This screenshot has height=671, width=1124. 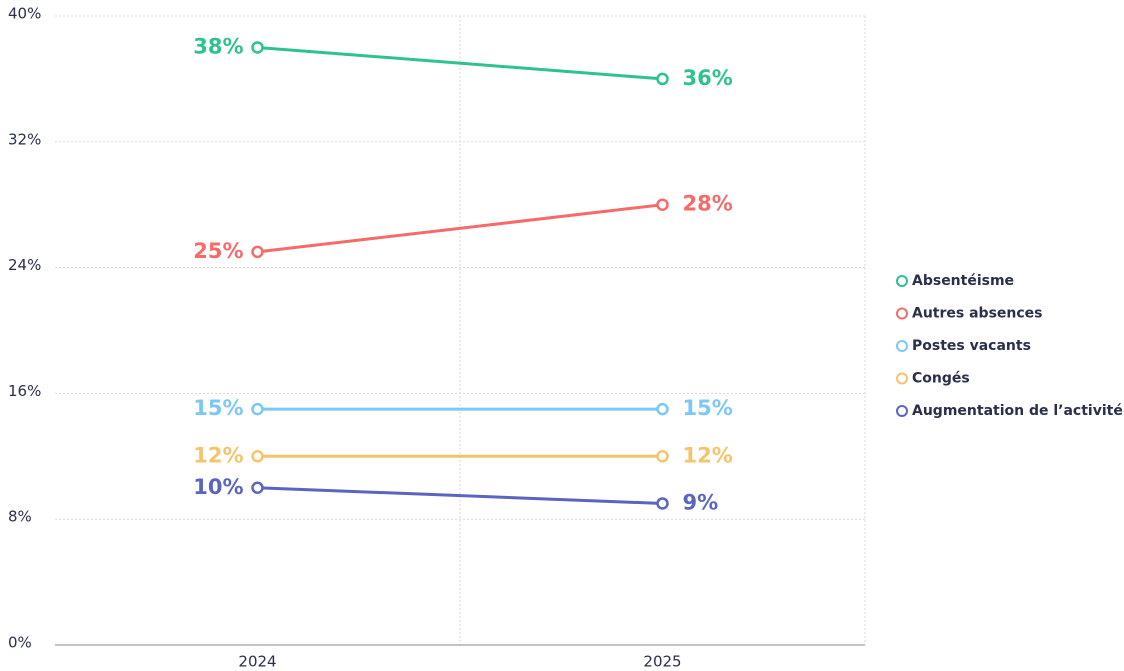 I want to click on value-label: 9%, so click(x=701, y=502).